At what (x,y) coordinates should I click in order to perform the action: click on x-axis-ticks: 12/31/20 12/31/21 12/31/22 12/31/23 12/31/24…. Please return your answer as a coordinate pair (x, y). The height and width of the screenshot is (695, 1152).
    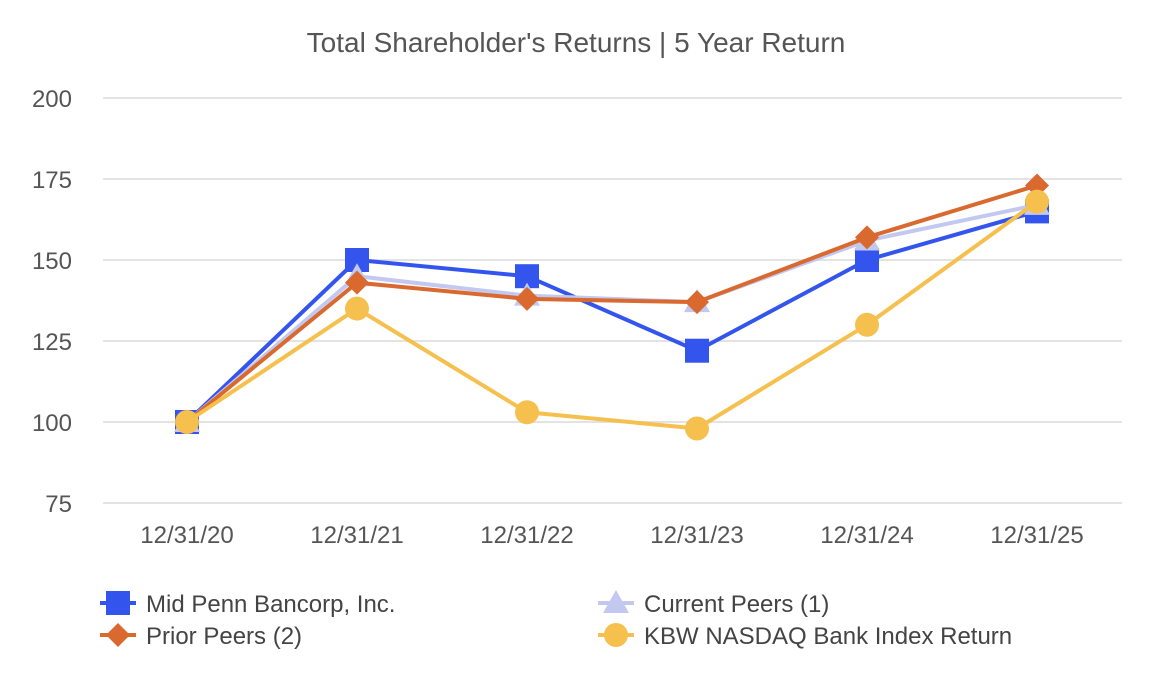
    Looking at the image, I should click on (611, 535).